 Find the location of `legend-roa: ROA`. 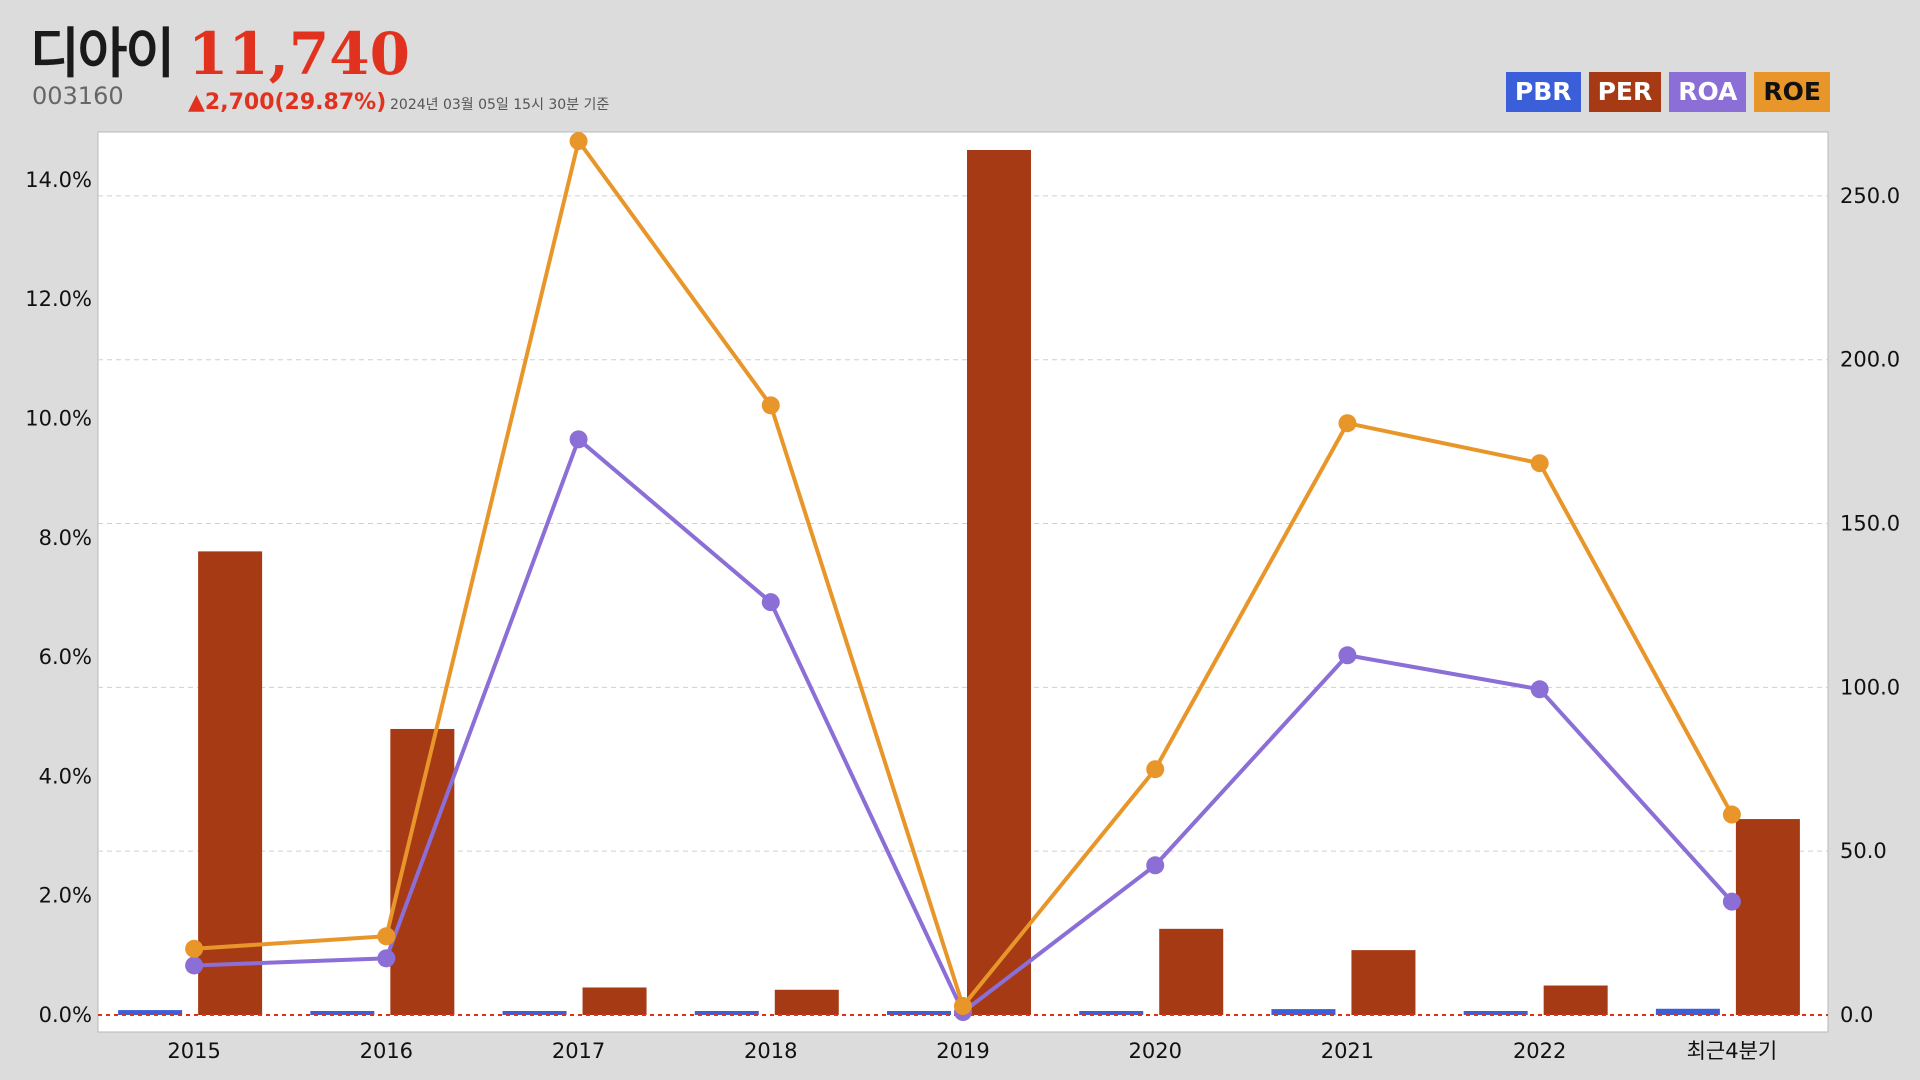

legend-roa: ROA is located at coordinates (1708, 92).